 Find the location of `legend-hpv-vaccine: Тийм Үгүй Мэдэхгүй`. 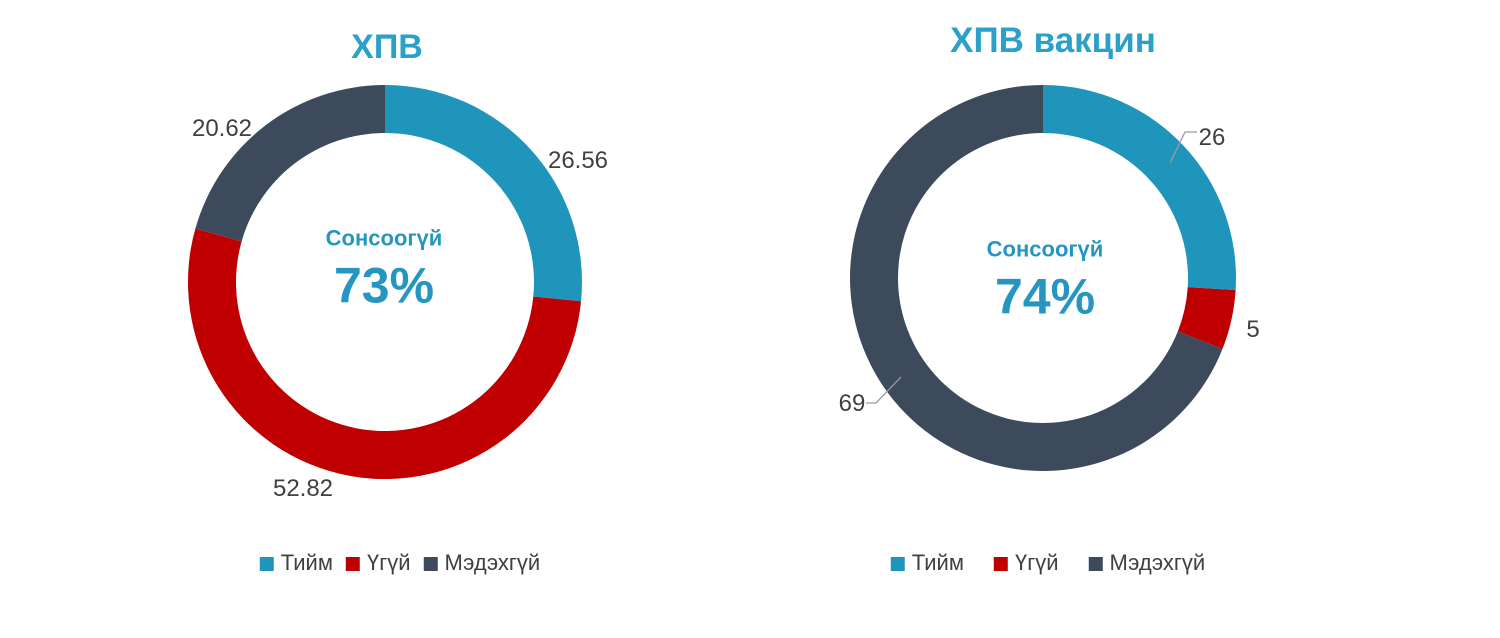

legend-hpv-vaccine: Тийм Үгүй Мэдэхгүй is located at coordinates (1048, 563).